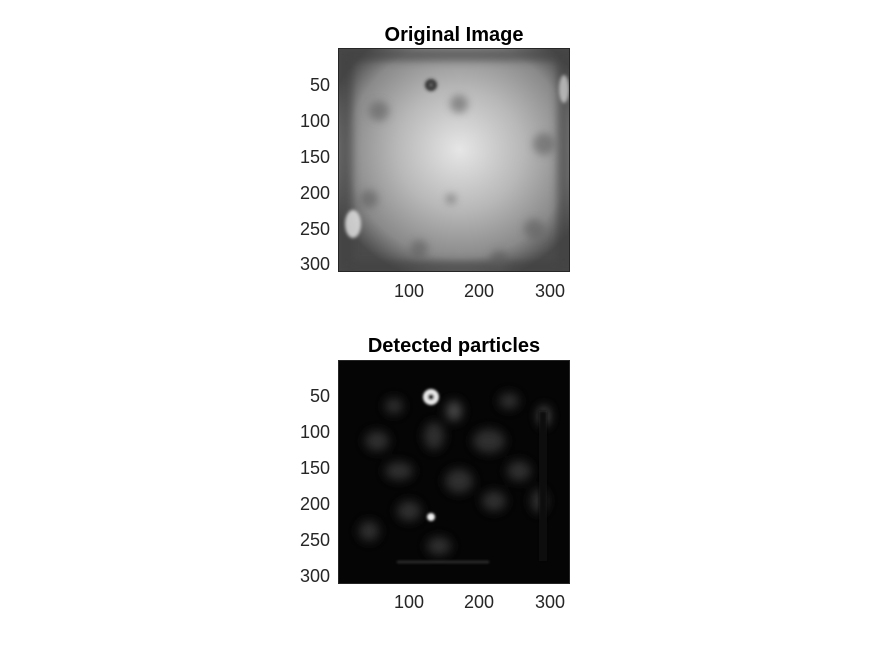 The width and height of the screenshot is (875, 656). I want to click on original-image, so click(454, 160).